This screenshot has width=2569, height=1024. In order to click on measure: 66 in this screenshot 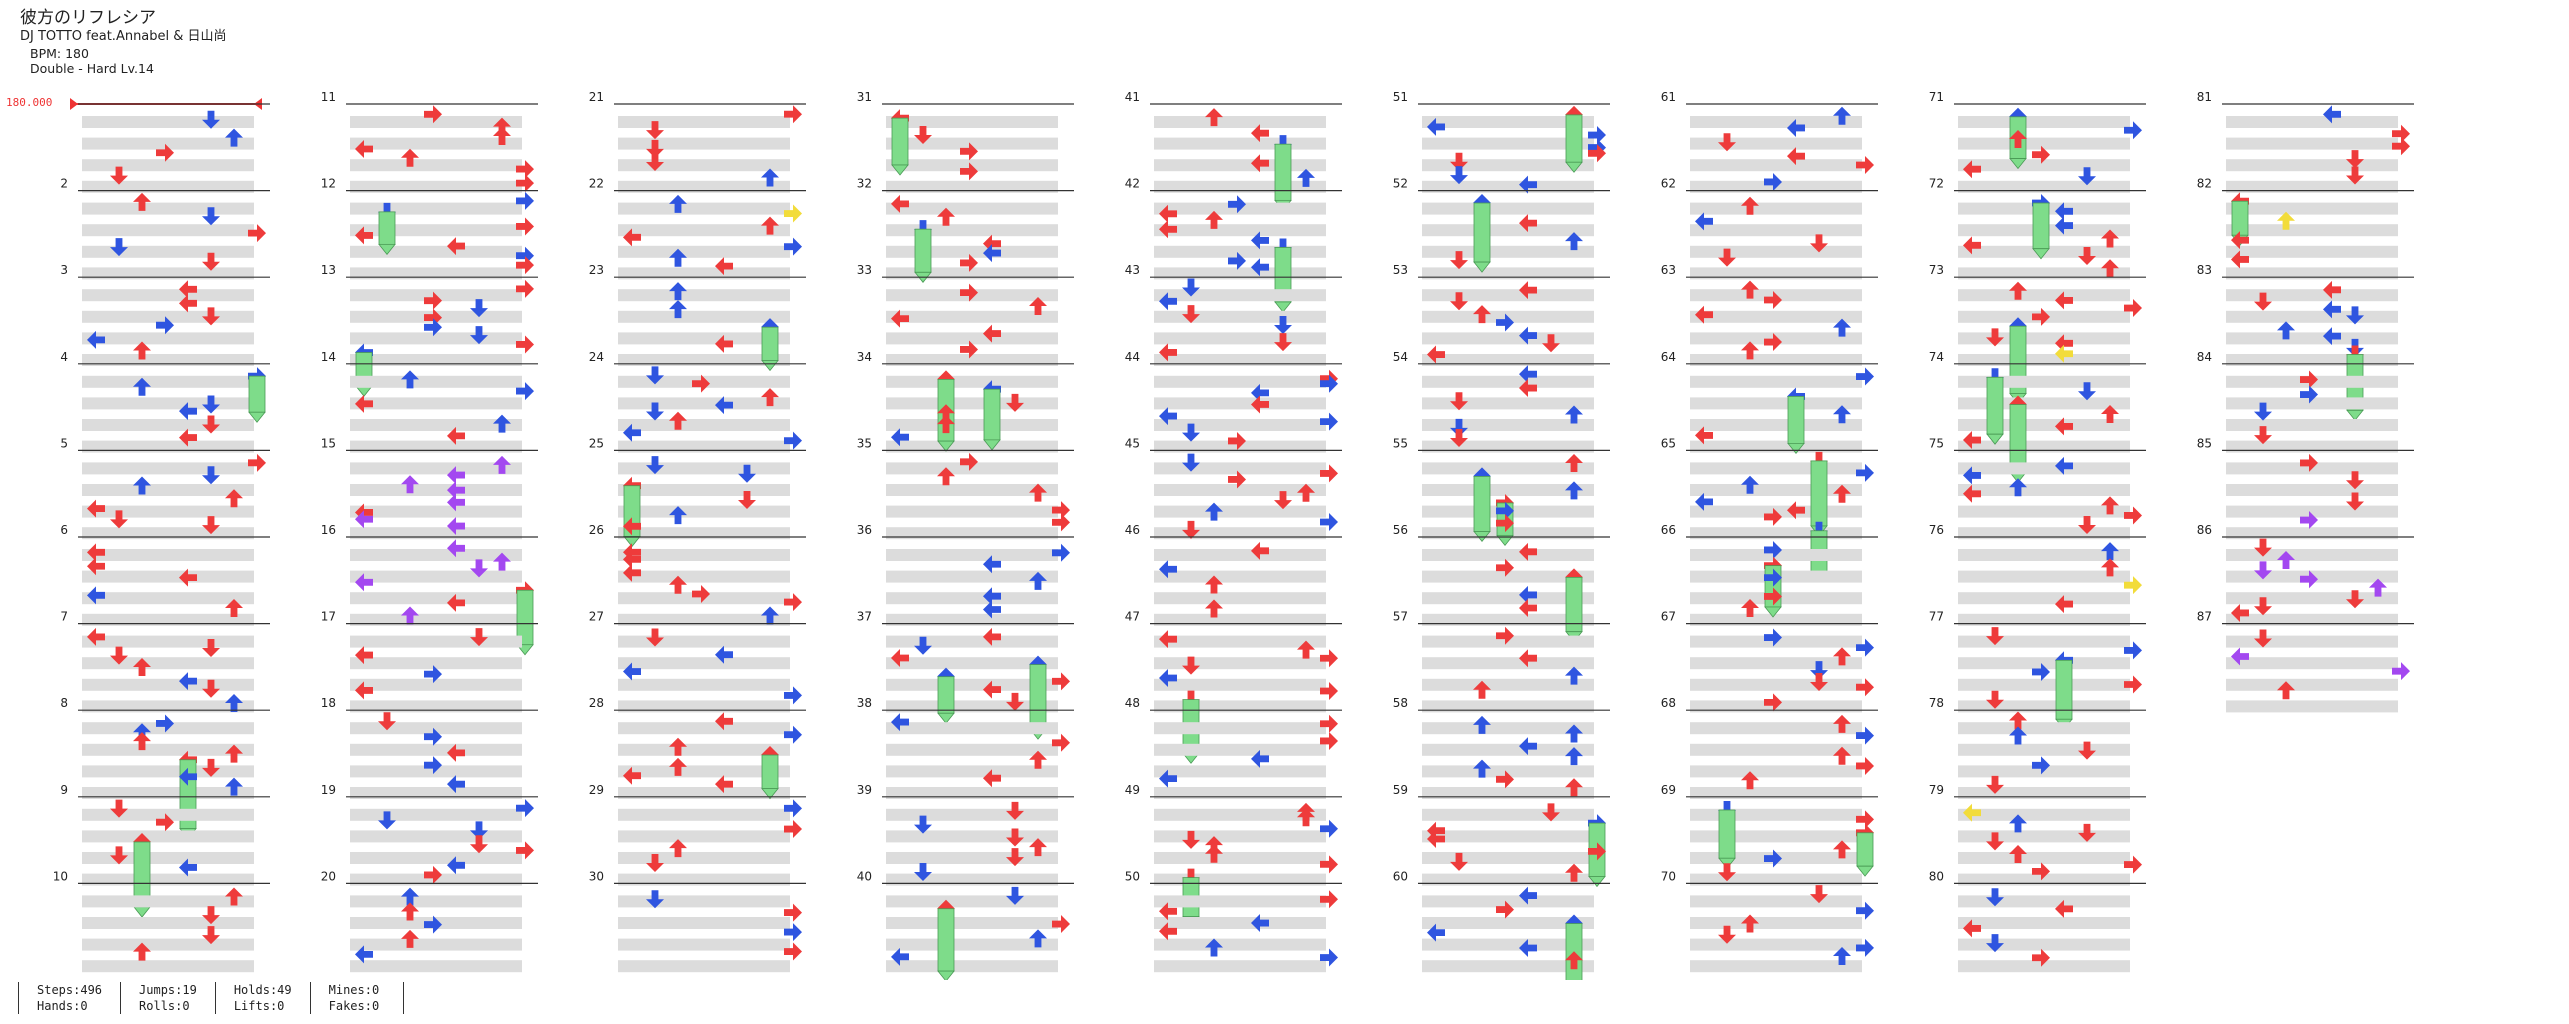, I will do `click(1769, 574)`.